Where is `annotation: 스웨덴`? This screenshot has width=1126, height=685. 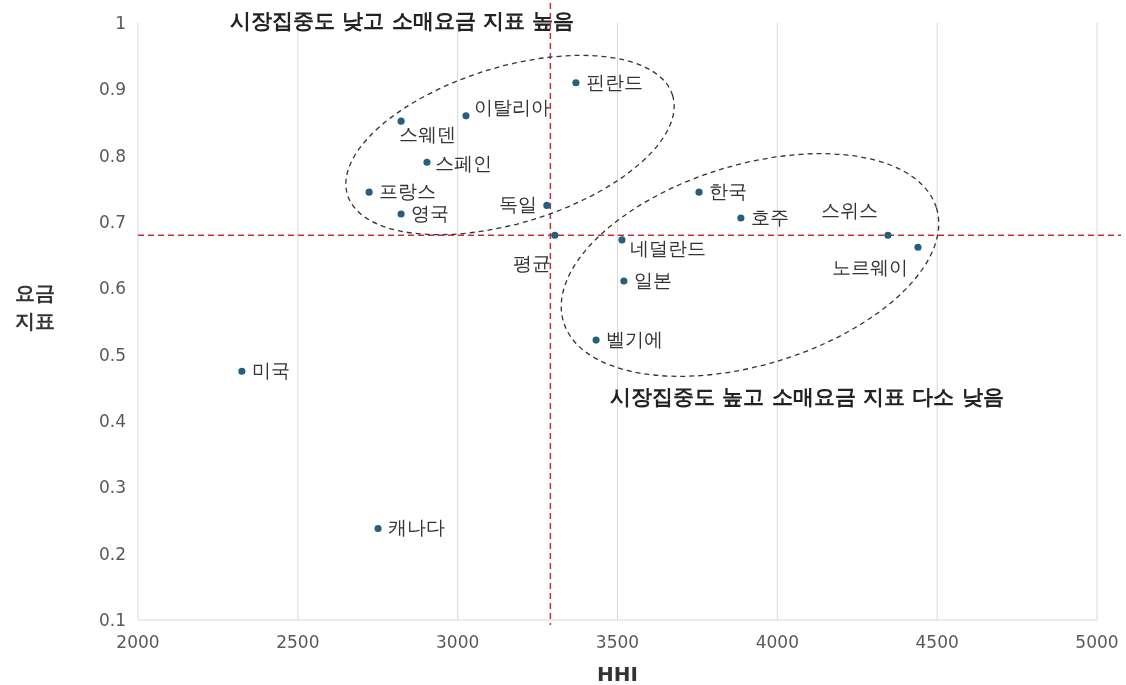 annotation: 스웨덴 is located at coordinates (428, 134).